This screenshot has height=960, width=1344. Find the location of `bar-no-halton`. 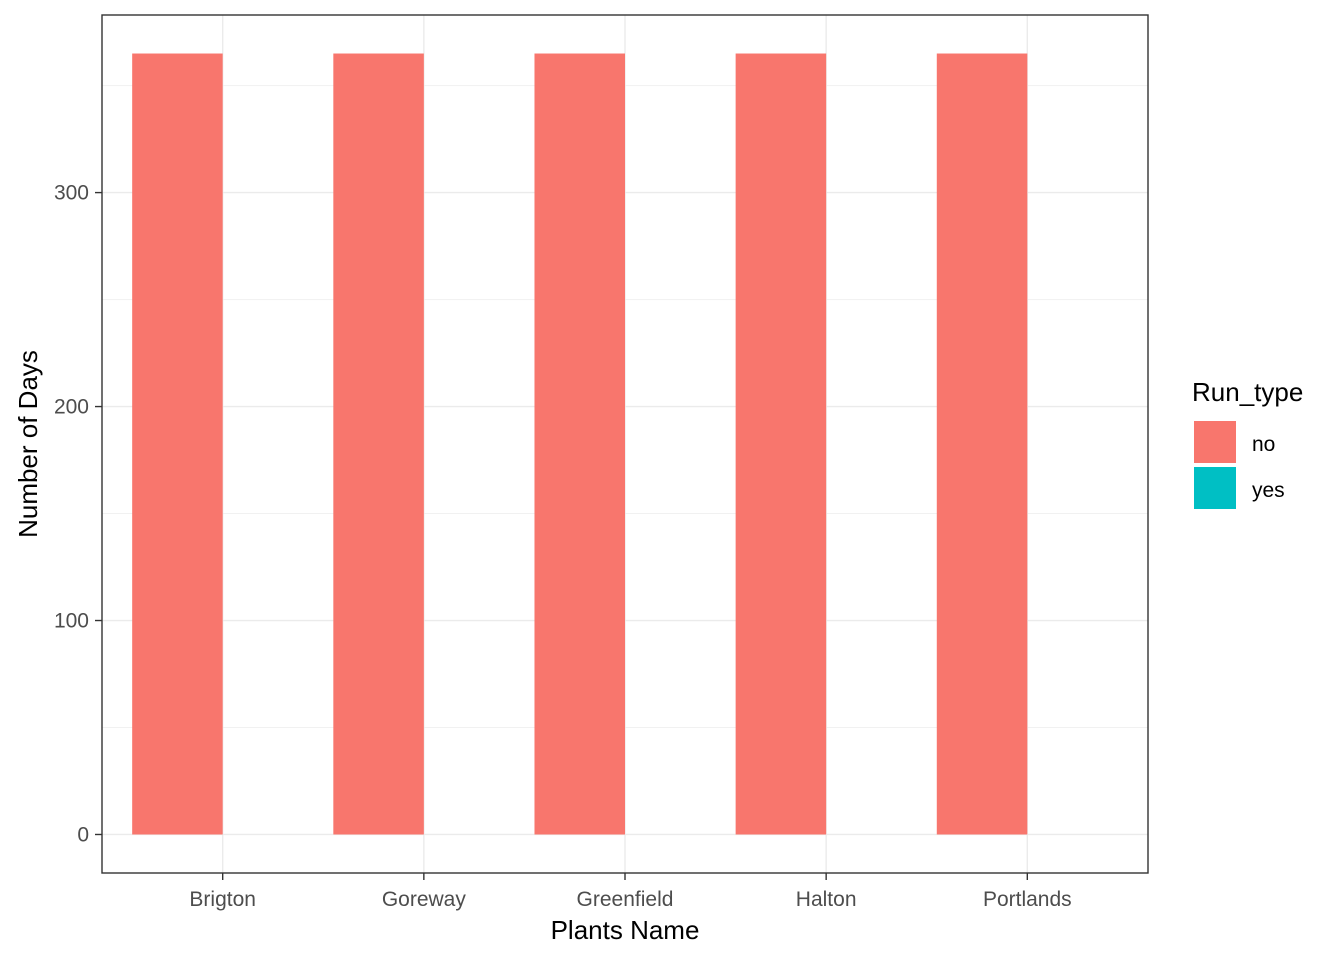

bar-no-halton is located at coordinates (781, 444).